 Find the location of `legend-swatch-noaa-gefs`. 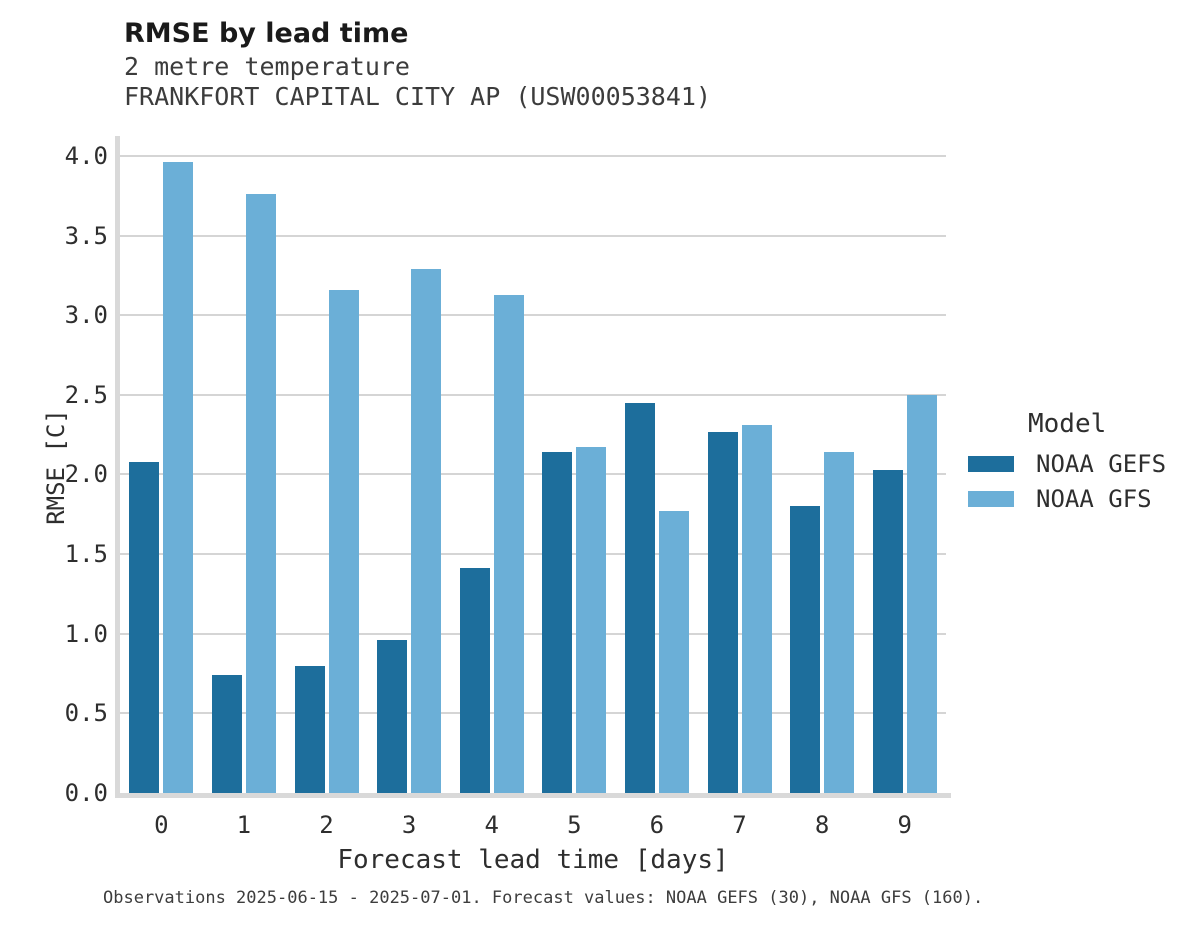

legend-swatch-noaa-gefs is located at coordinates (991, 463).